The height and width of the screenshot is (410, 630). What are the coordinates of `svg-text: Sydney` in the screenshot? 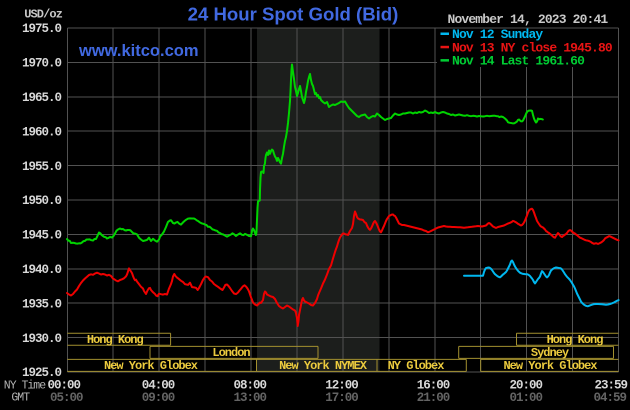 It's located at (550, 353).